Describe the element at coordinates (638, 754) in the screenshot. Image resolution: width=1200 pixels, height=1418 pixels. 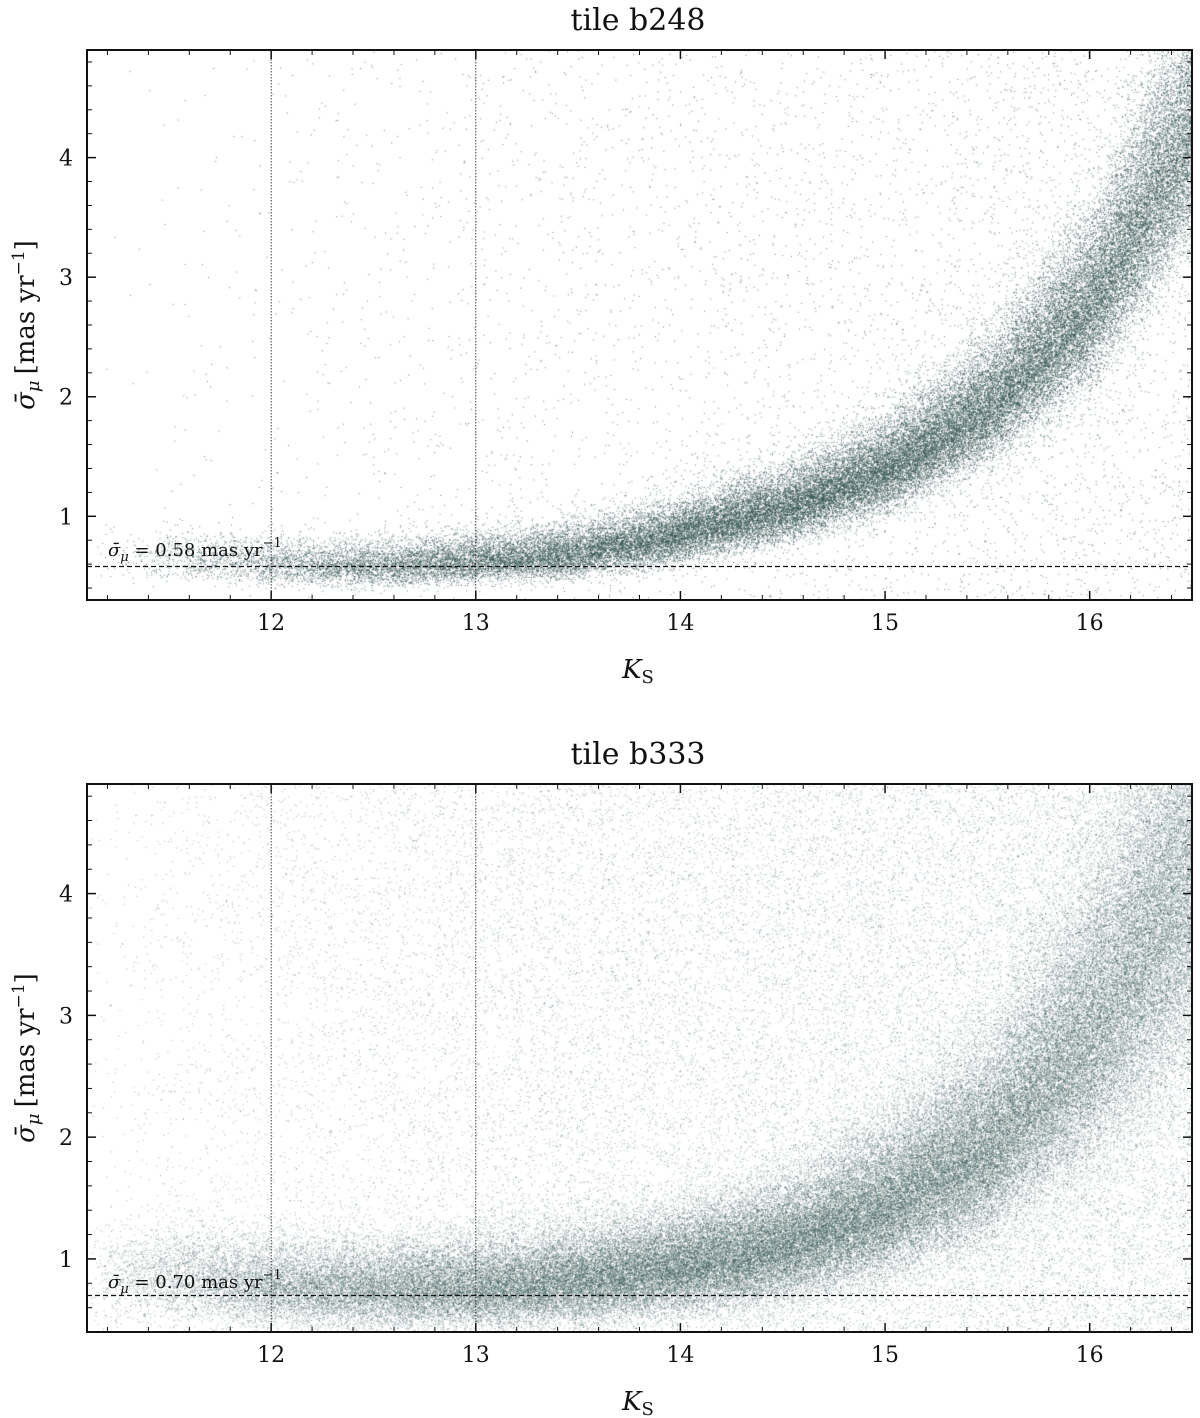
I see `chart-title: tile b333` at that location.